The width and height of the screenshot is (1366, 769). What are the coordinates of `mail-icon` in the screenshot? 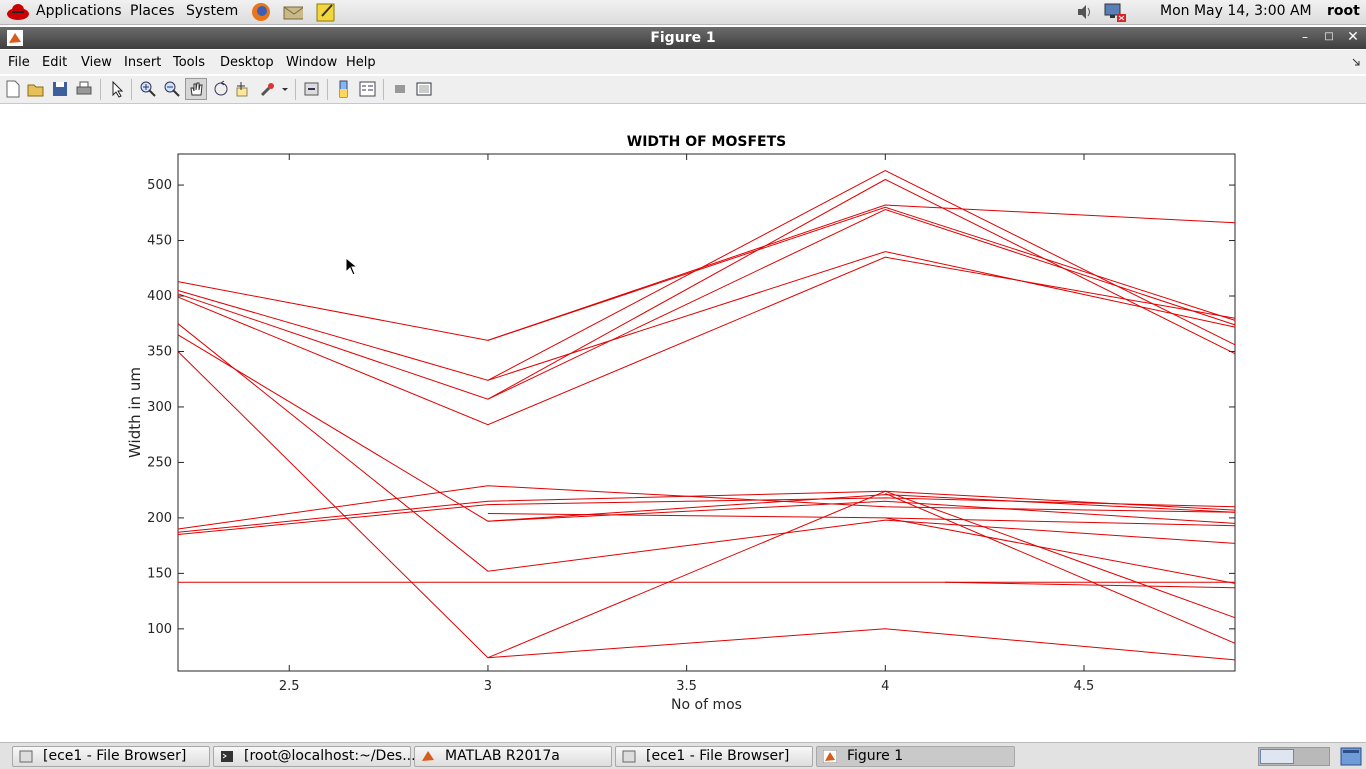 It's located at (293, 12).